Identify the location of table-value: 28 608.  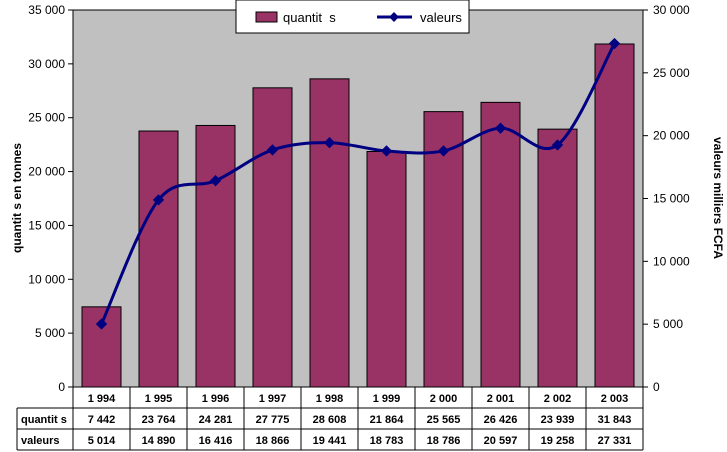
(330, 420).